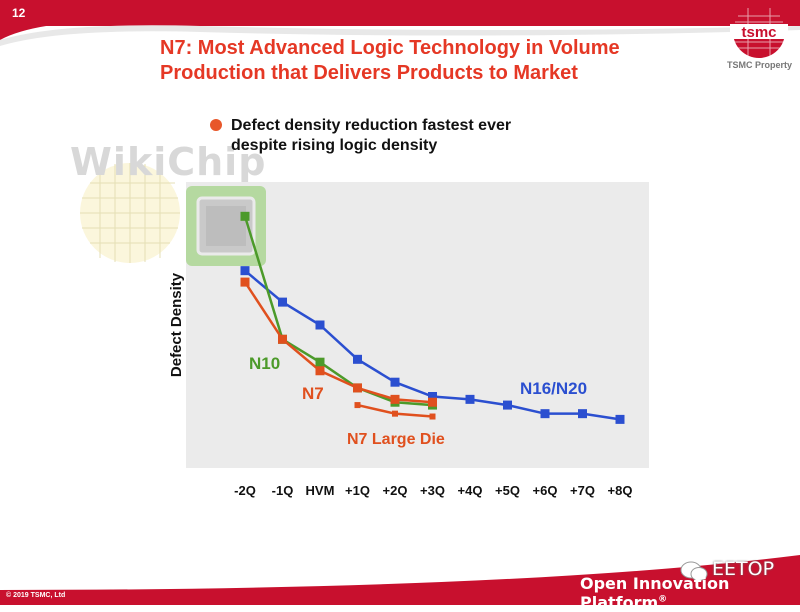 The width and height of the screenshot is (800, 612). What do you see at coordinates (226, 226) in the screenshot?
I see `chip-icon` at bounding box center [226, 226].